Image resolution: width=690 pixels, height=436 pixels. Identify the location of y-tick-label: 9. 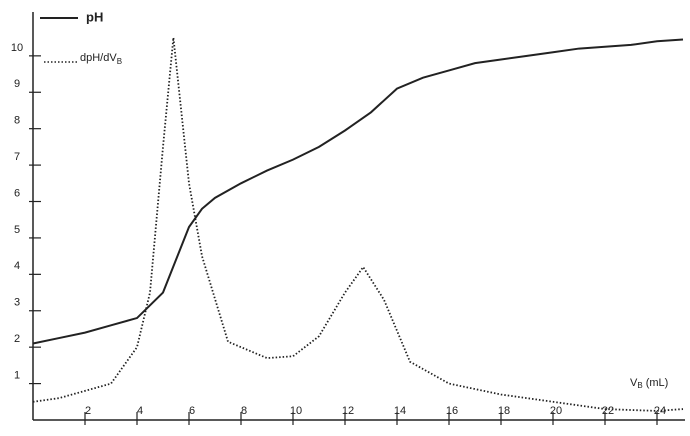
(17, 84).